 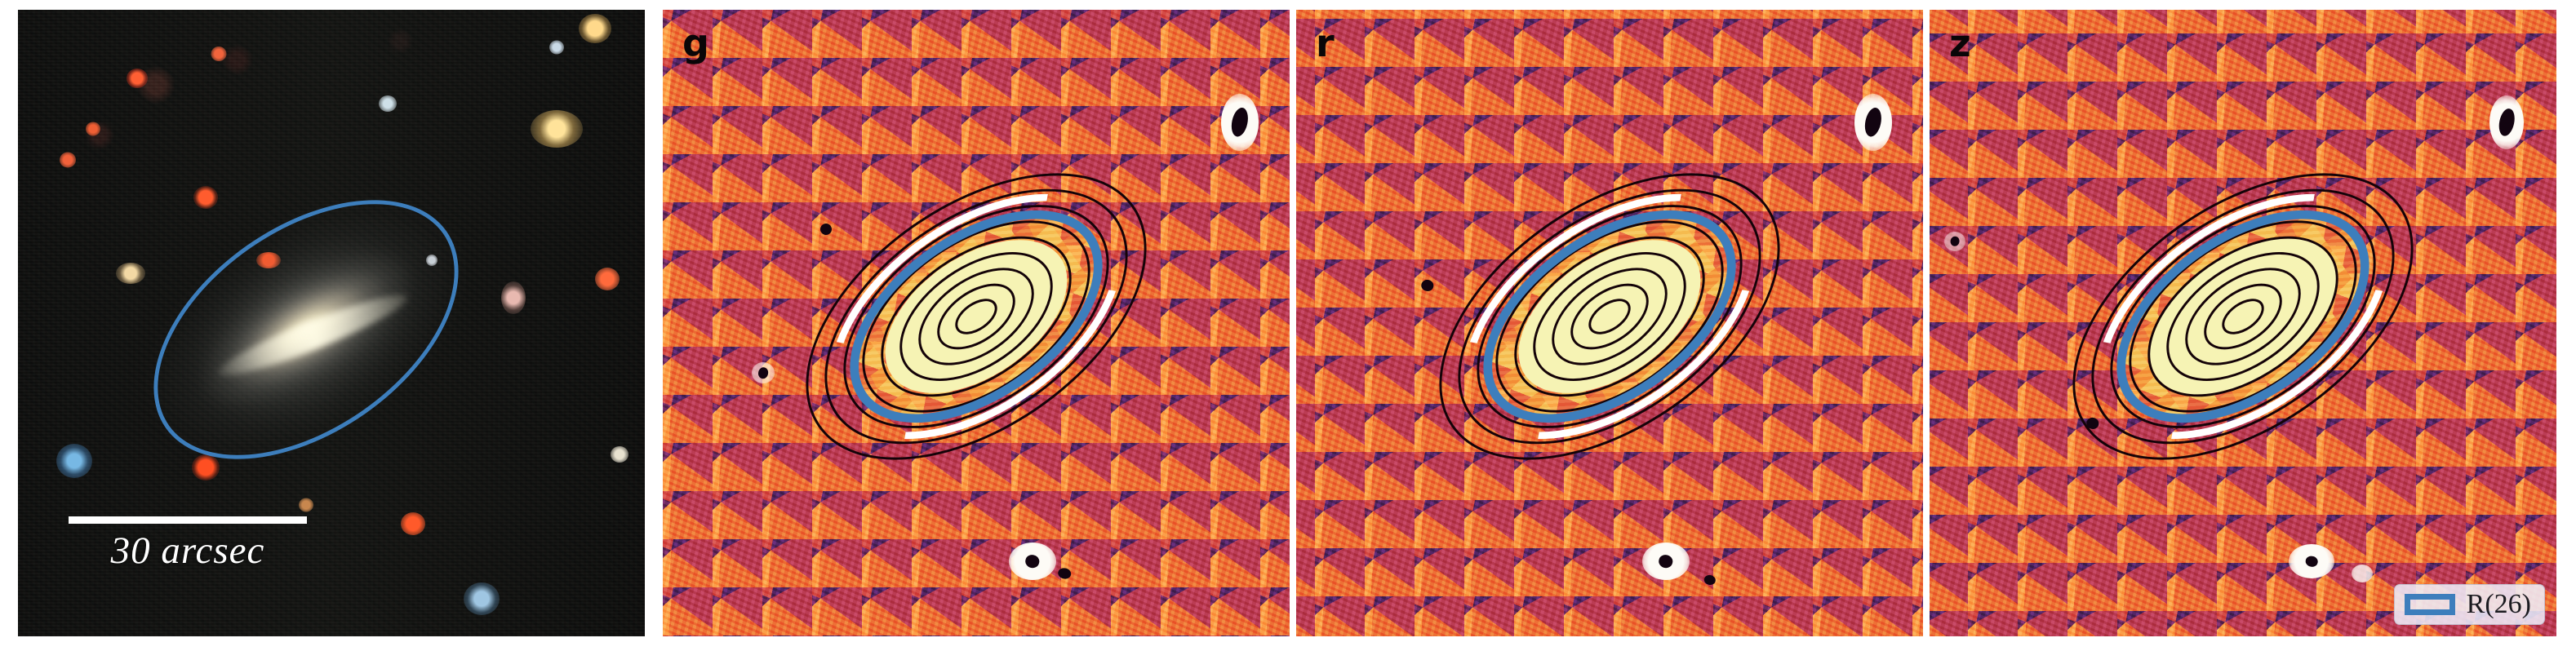 I want to click on legend-label-r26: R(26), so click(x=2498, y=604).